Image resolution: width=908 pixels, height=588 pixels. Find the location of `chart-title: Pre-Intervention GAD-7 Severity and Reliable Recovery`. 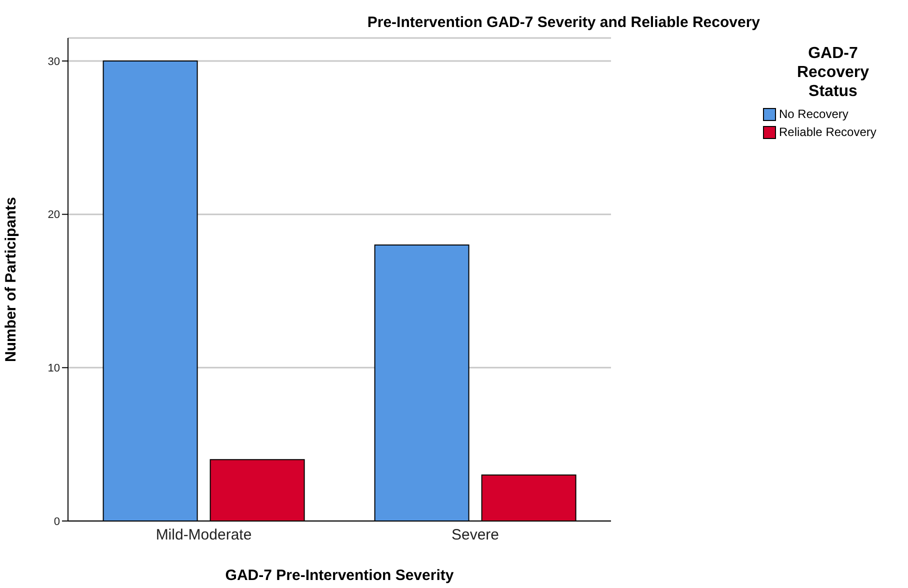

chart-title: Pre-Intervention GAD-7 Severity and Reliable Recovery is located at coordinates (563, 22).